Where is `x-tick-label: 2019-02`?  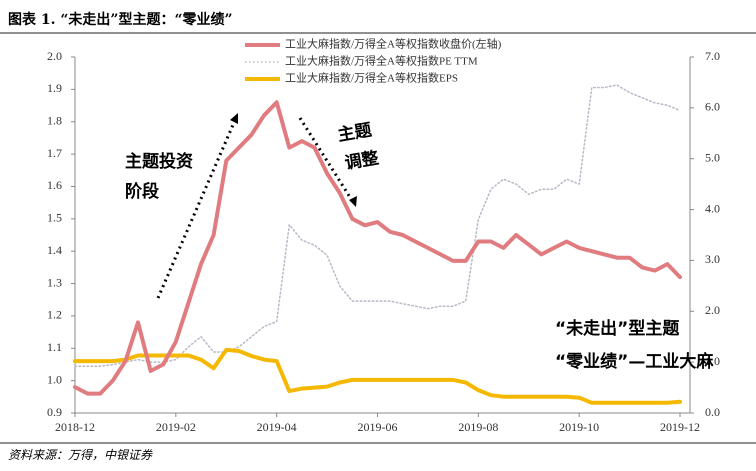
x-tick-label: 2019-02 is located at coordinates (176, 427).